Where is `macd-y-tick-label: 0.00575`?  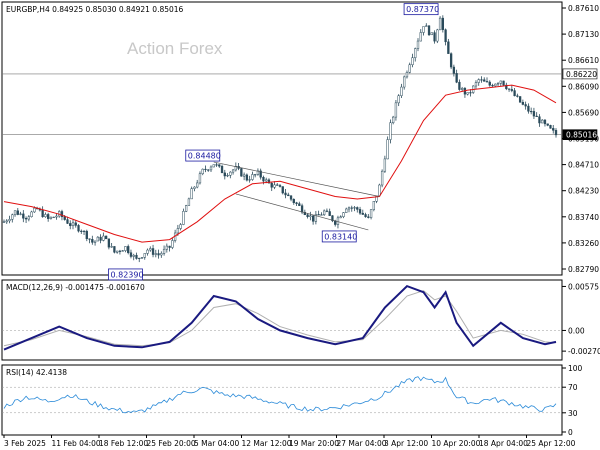
macd-y-tick-label: 0.00575 is located at coordinates (583, 286).